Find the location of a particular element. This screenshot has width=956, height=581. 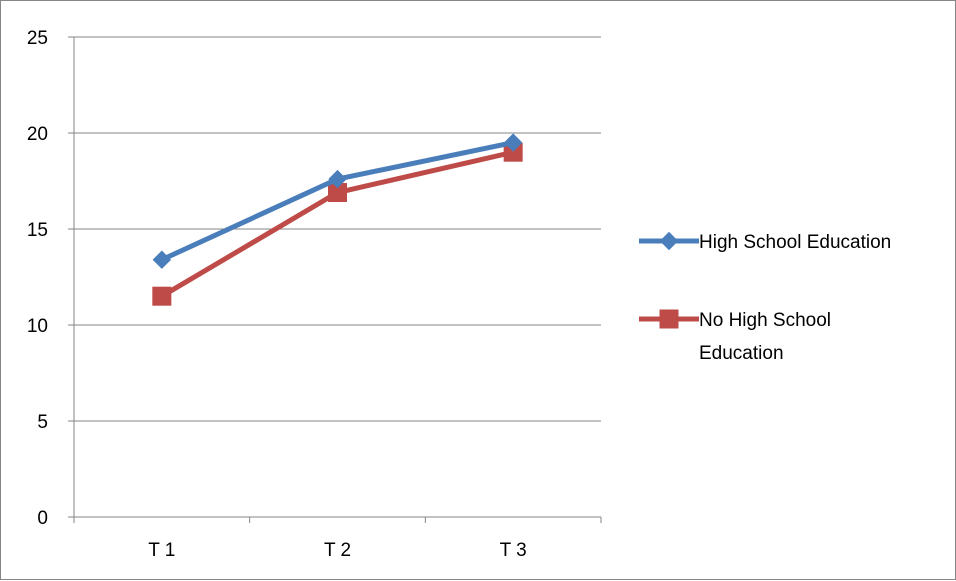

legend-label: Education is located at coordinates (741, 353).